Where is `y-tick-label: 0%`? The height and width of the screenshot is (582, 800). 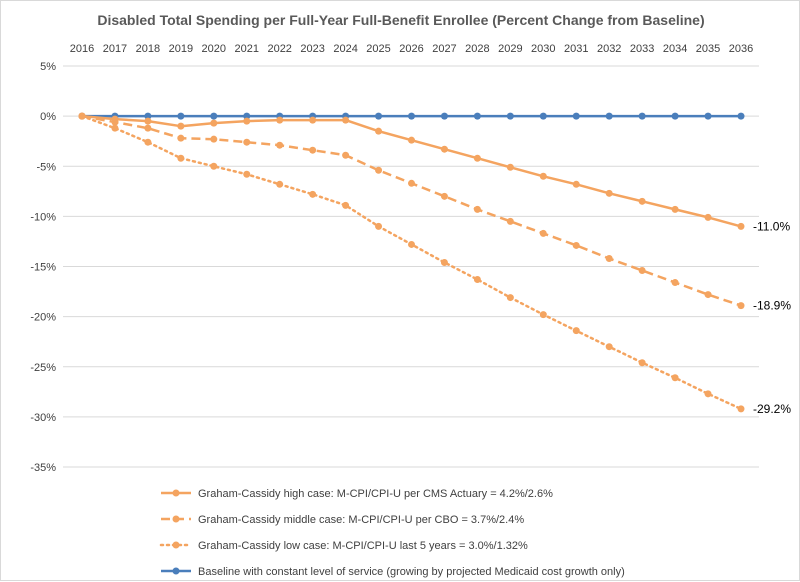 y-tick-label: 0% is located at coordinates (48, 117).